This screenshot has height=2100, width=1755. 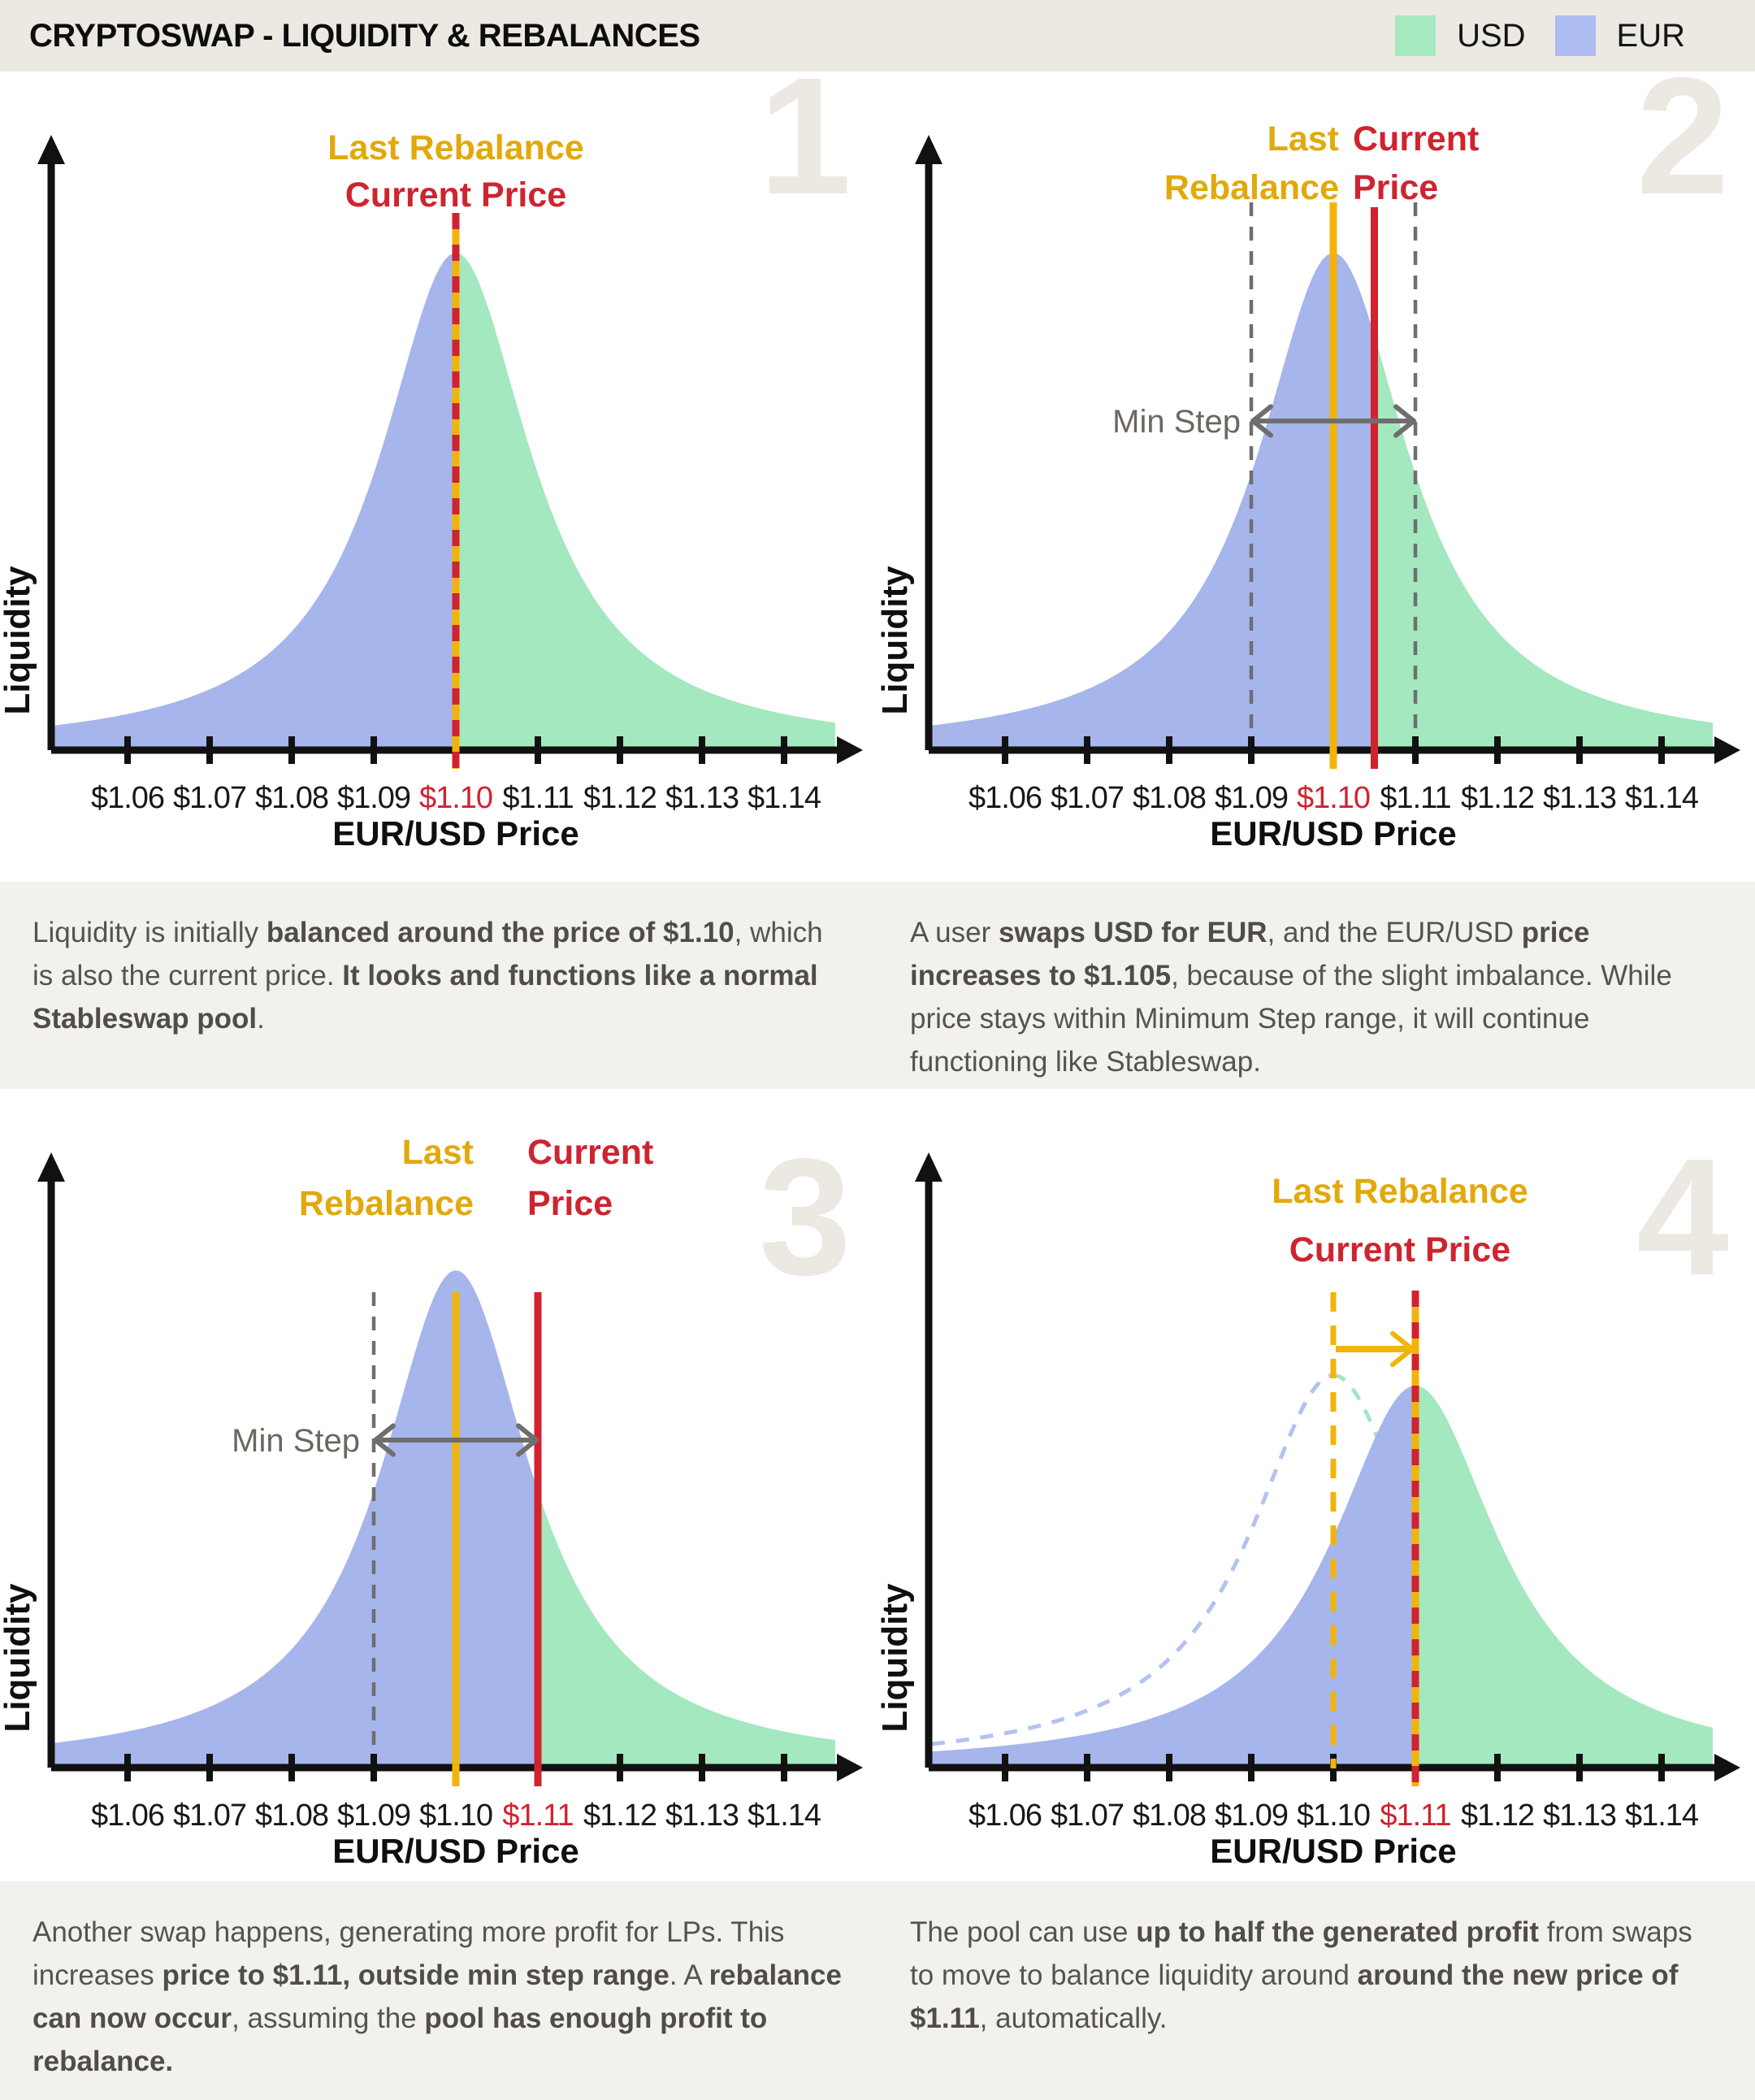 What do you see at coordinates (455, 1851) in the screenshot?
I see `x-axis-title: EUR/USD Price` at bounding box center [455, 1851].